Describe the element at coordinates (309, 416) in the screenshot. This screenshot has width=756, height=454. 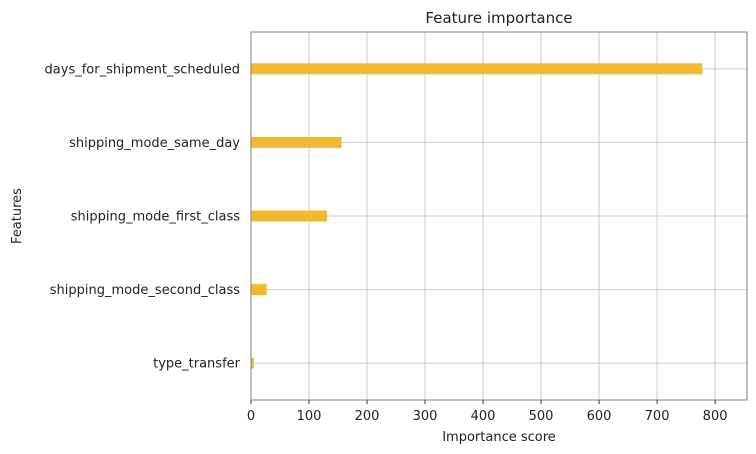
I see `x-tick-label: 100` at that location.